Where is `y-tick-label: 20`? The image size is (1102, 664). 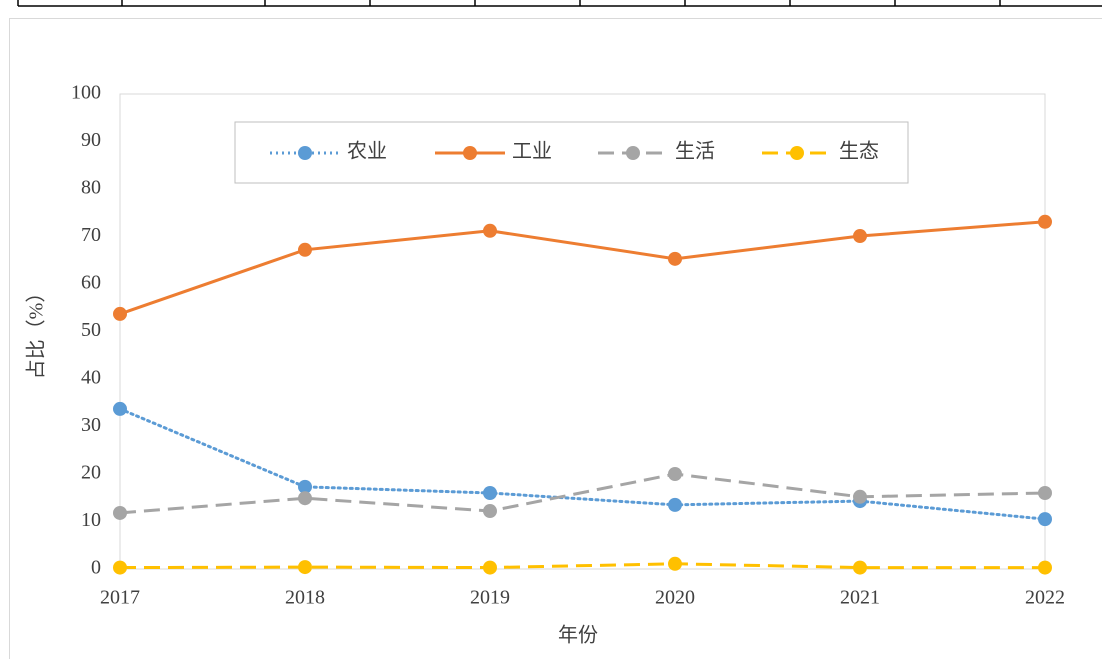 y-tick-label: 20 is located at coordinates (91, 473).